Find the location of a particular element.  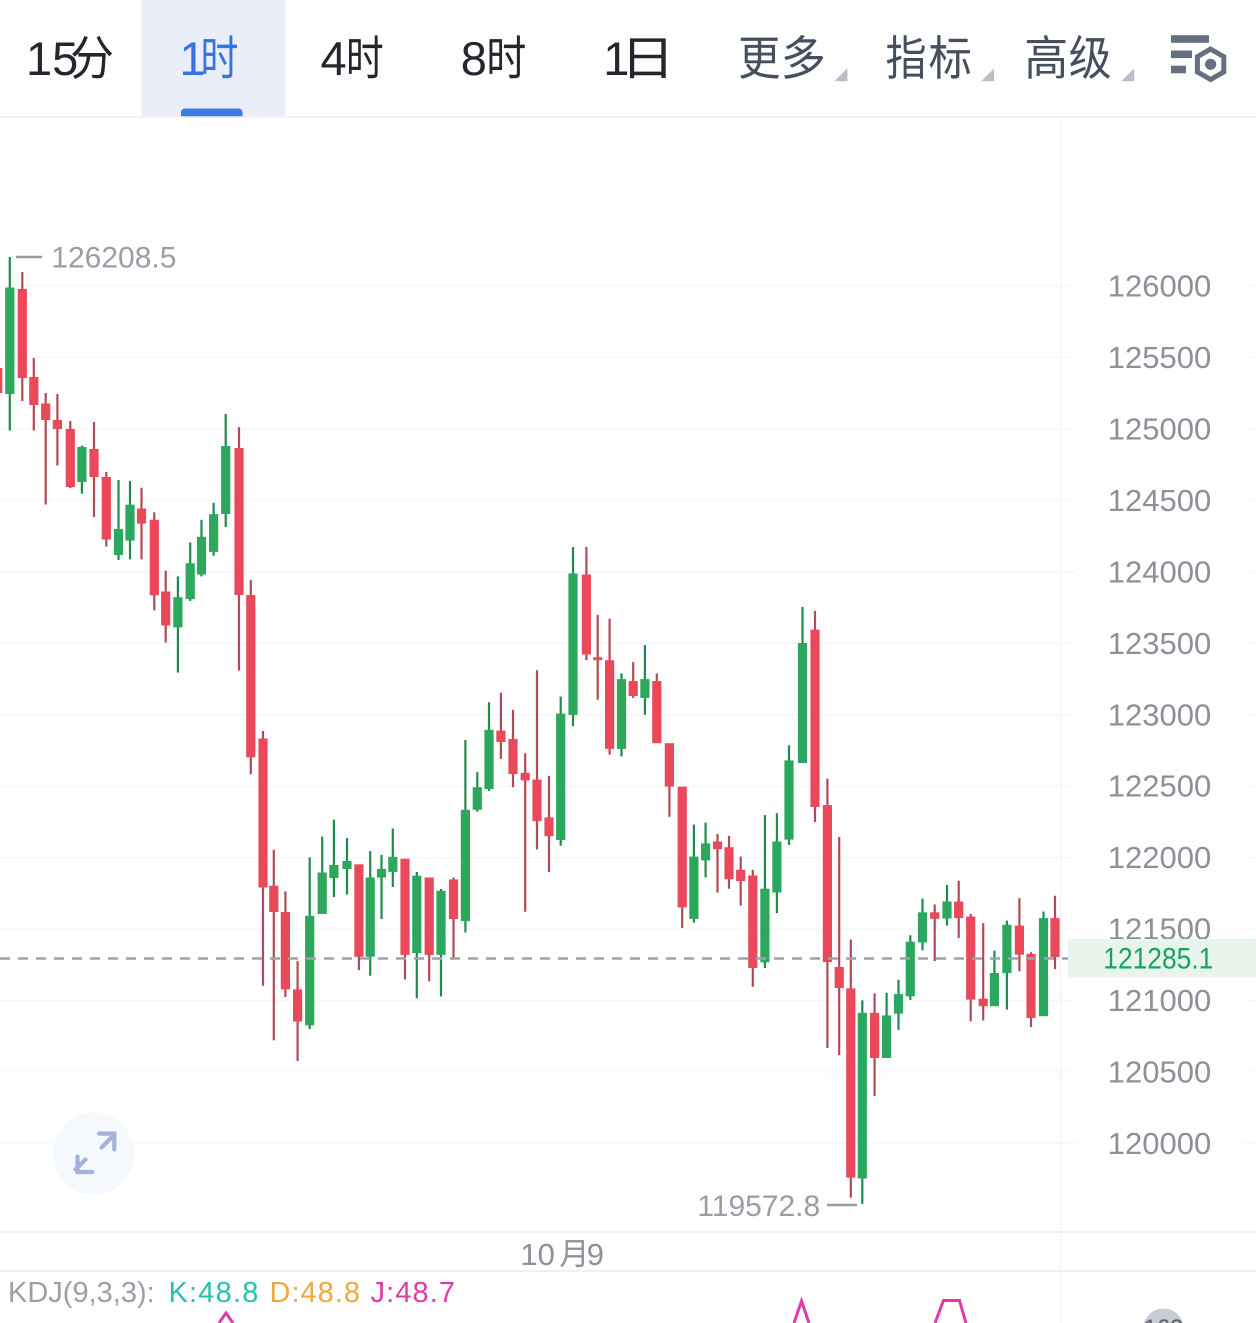

svg-text: 8 is located at coordinates (474, 58).